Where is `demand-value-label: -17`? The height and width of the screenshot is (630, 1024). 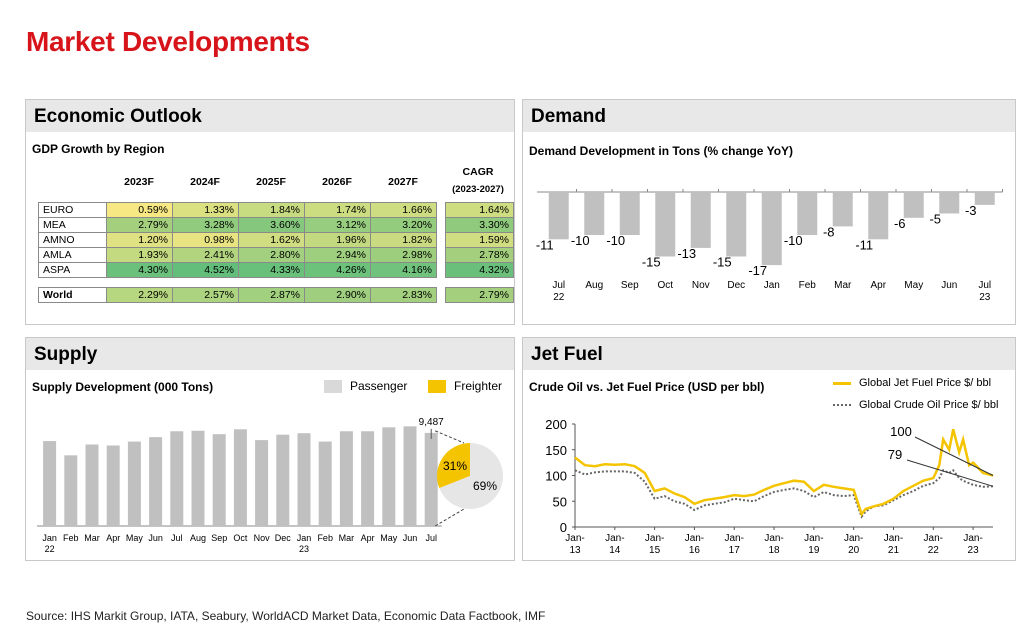 demand-value-label: -17 is located at coordinates (757, 270).